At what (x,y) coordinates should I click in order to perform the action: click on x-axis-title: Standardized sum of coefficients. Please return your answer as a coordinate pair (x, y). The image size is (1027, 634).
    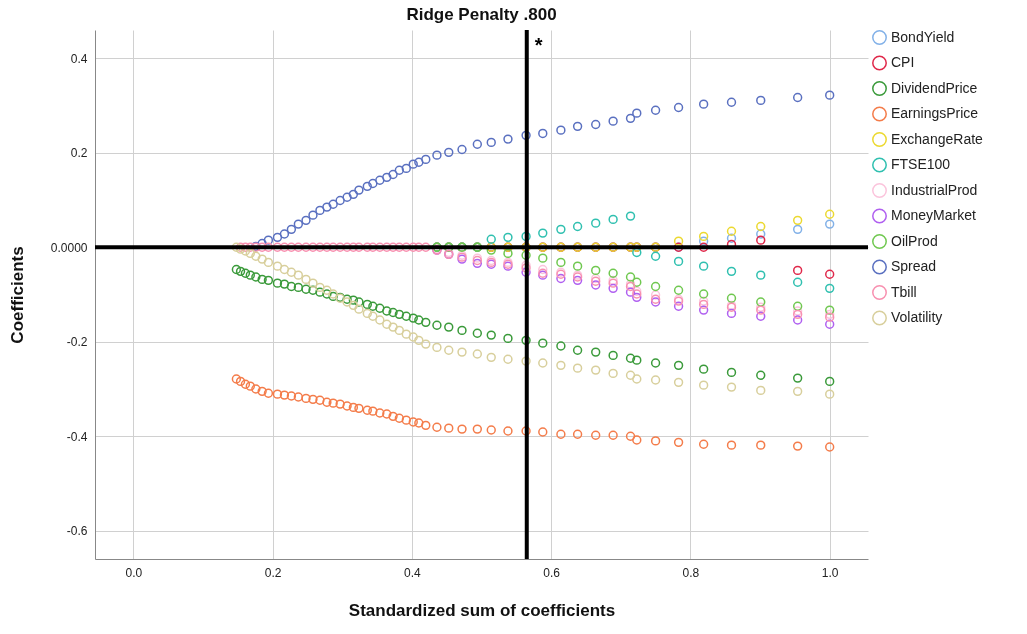
    Looking at the image, I should click on (482, 610).